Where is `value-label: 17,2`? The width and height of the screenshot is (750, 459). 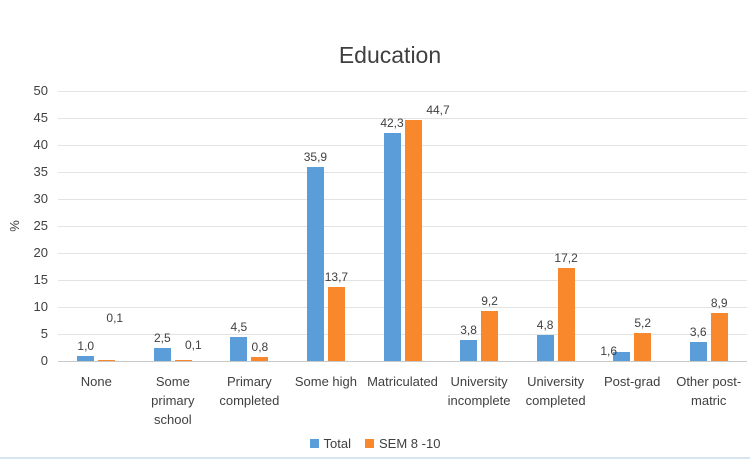 value-label: 17,2 is located at coordinates (566, 258).